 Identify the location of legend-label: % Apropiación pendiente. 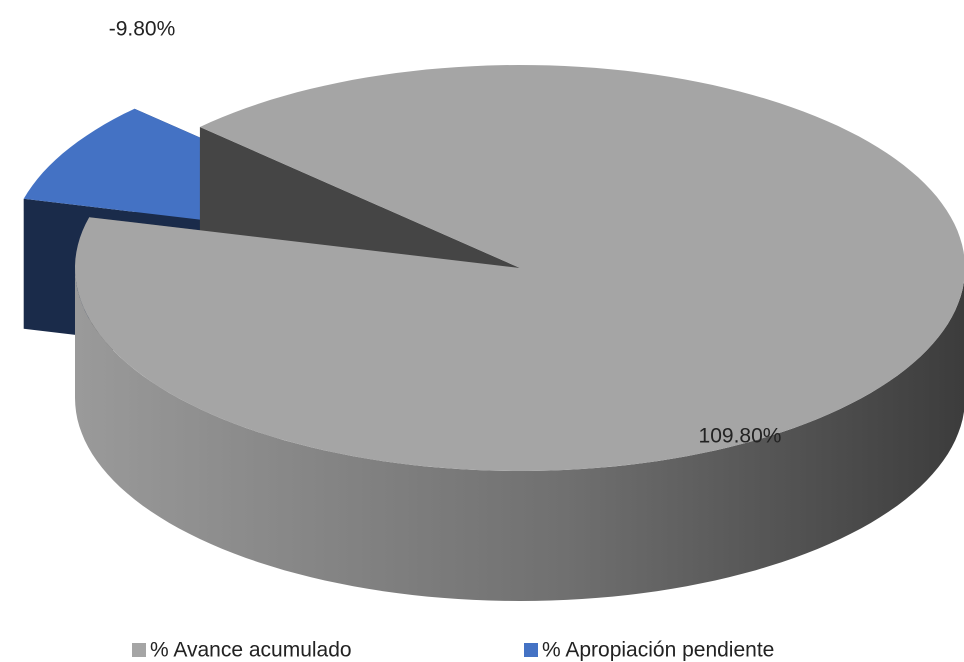
(658, 650).